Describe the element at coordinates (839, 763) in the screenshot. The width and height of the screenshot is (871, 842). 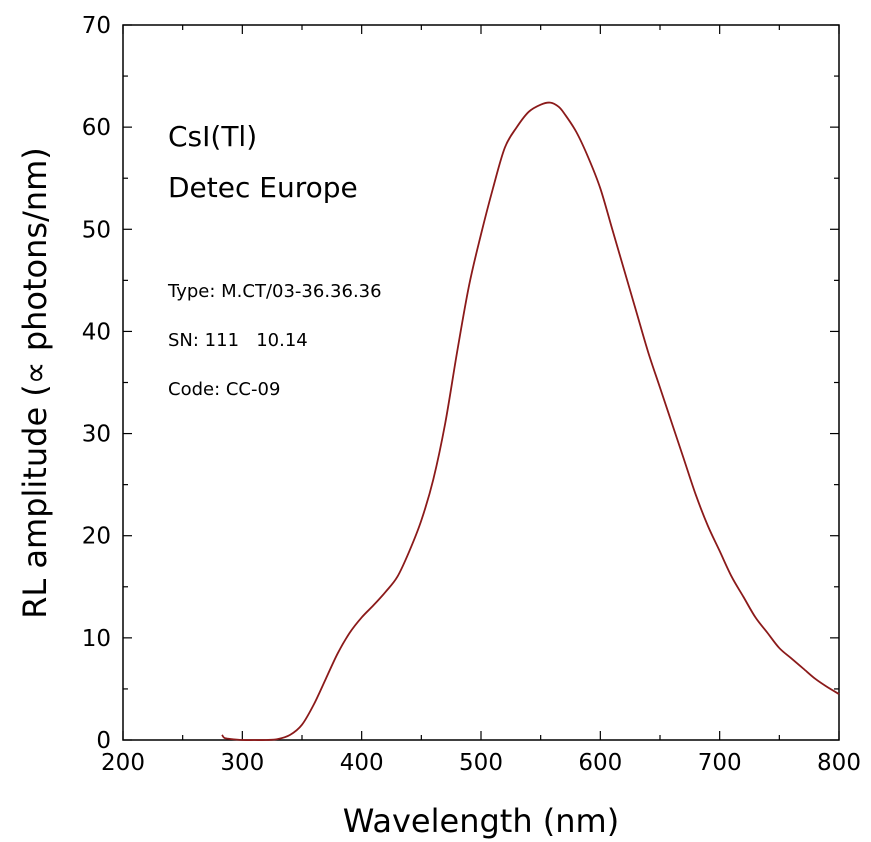
I see `x-tick-label: 800` at that location.